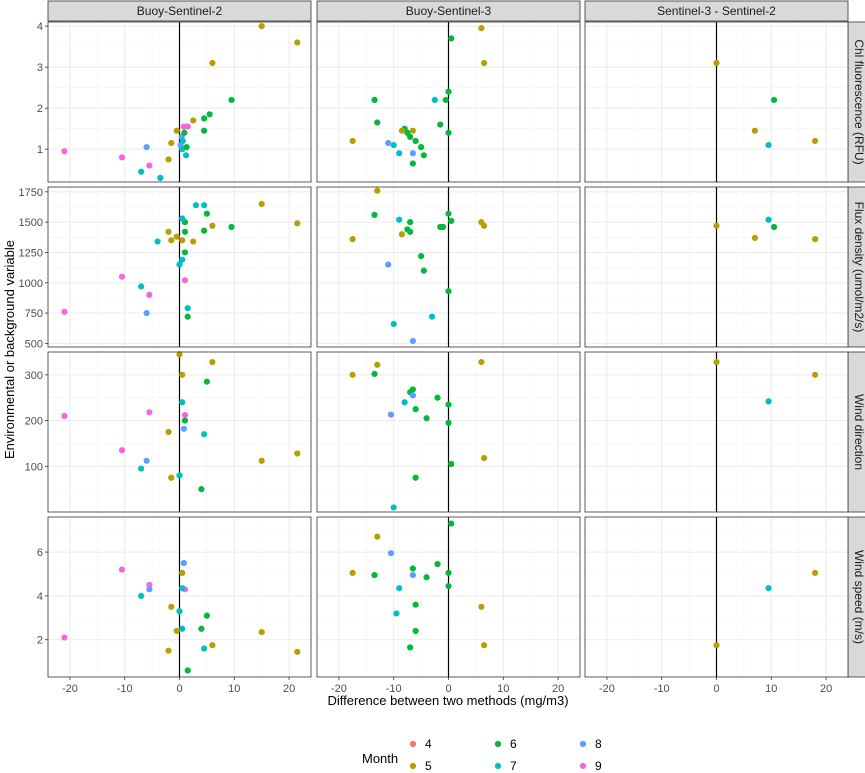 The image size is (865, 773). Describe the element at coordinates (40, 641) in the screenshot. I see `y-tick-label: 2` at that location.